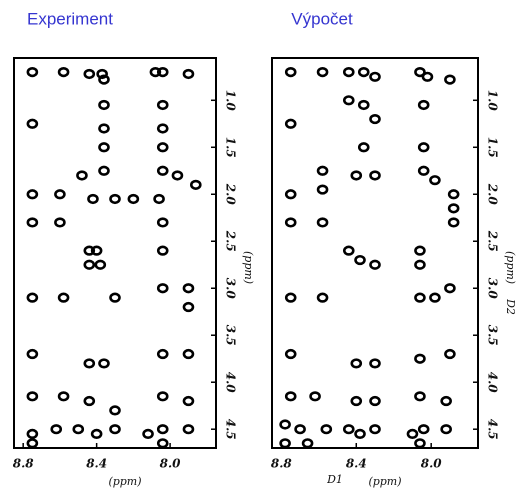  I want to click on x-tick-label: 8.0, so click(432, 464).